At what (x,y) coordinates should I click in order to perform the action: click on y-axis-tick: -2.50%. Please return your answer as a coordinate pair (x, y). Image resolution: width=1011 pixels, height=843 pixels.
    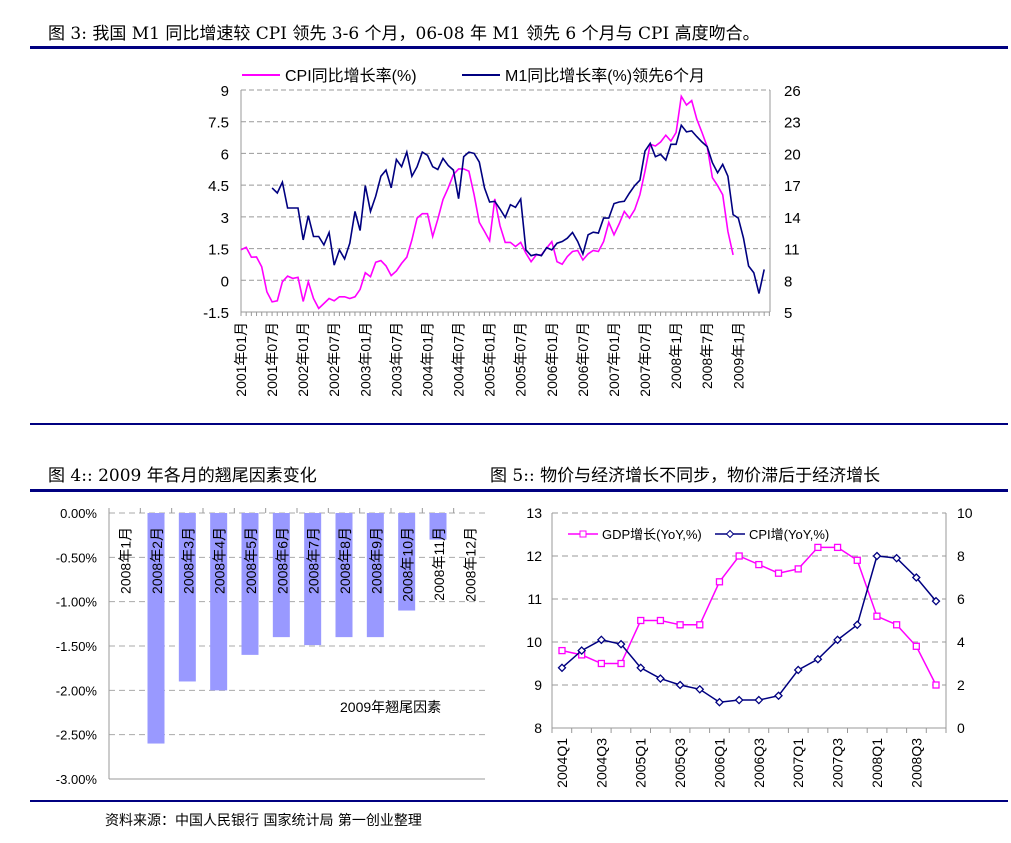
    Looking at the image, I should click on (77, 735).